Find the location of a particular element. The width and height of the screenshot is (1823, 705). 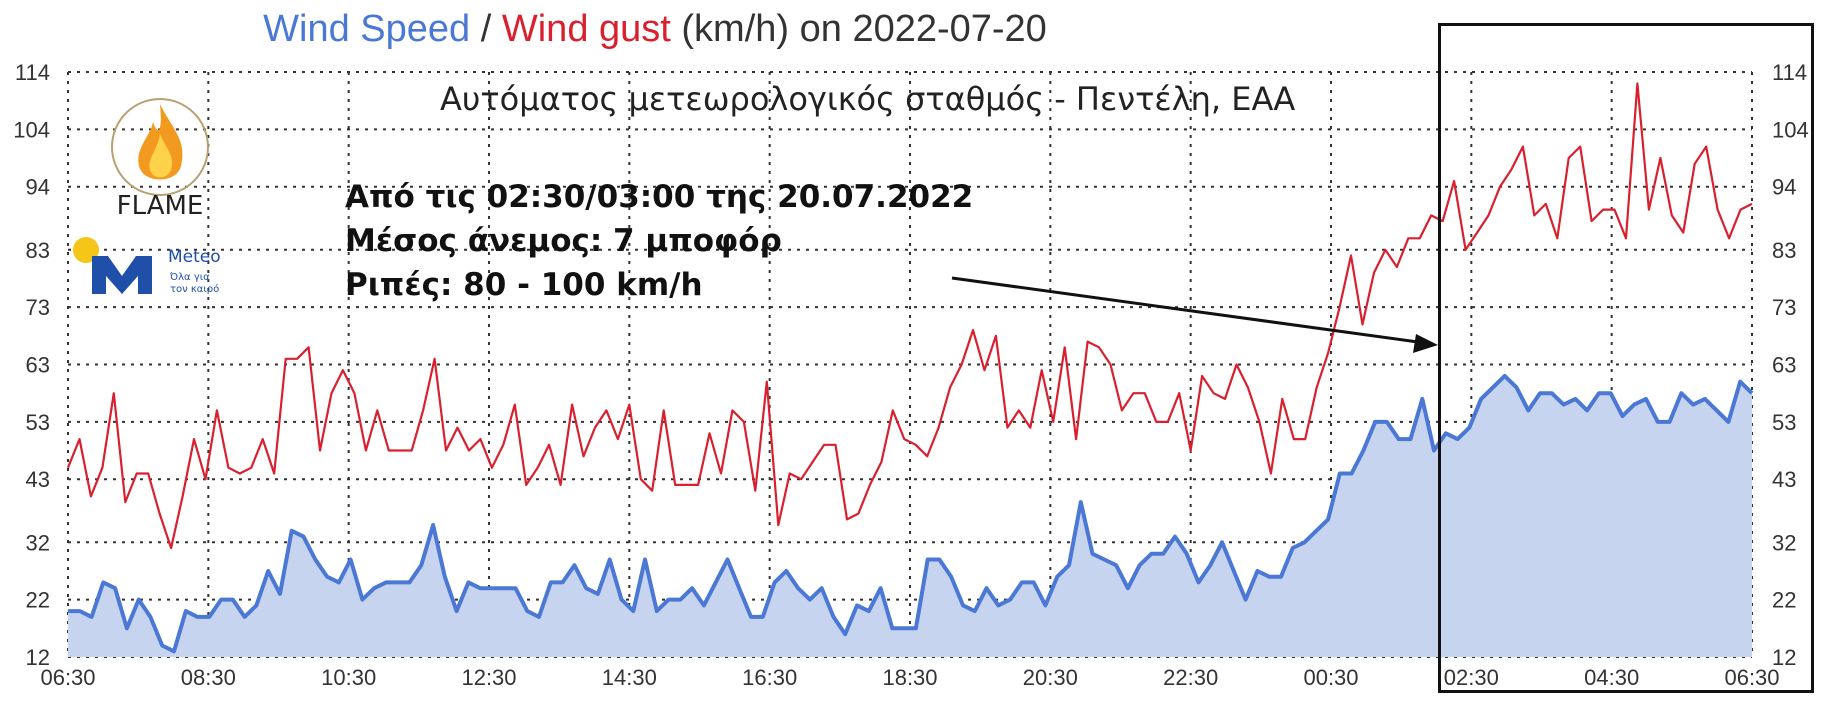

y-tick-label-right-3: 43 is located at coordinates (1784, 479).